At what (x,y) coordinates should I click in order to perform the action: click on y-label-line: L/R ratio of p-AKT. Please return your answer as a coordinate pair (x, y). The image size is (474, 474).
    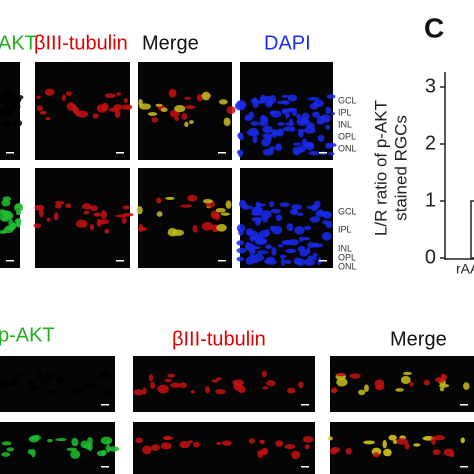
    Looking at the image, I should click on (380, 168).